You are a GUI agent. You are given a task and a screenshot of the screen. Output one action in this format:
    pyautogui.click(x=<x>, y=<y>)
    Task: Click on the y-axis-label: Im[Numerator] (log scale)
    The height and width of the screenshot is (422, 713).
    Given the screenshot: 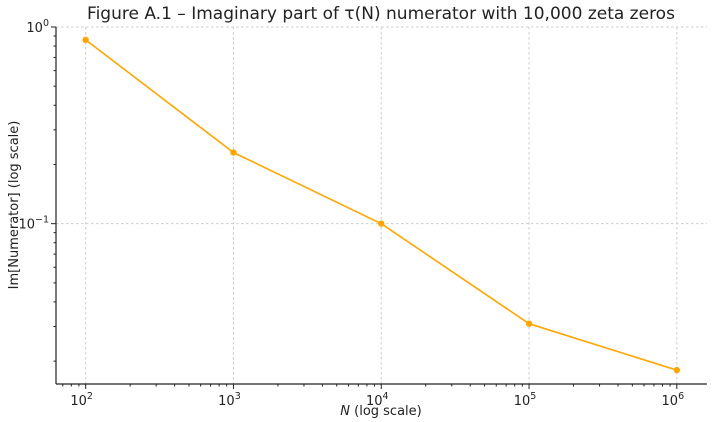 What is the action you would take?
    pyautogui.click(x=14, y=205)
    